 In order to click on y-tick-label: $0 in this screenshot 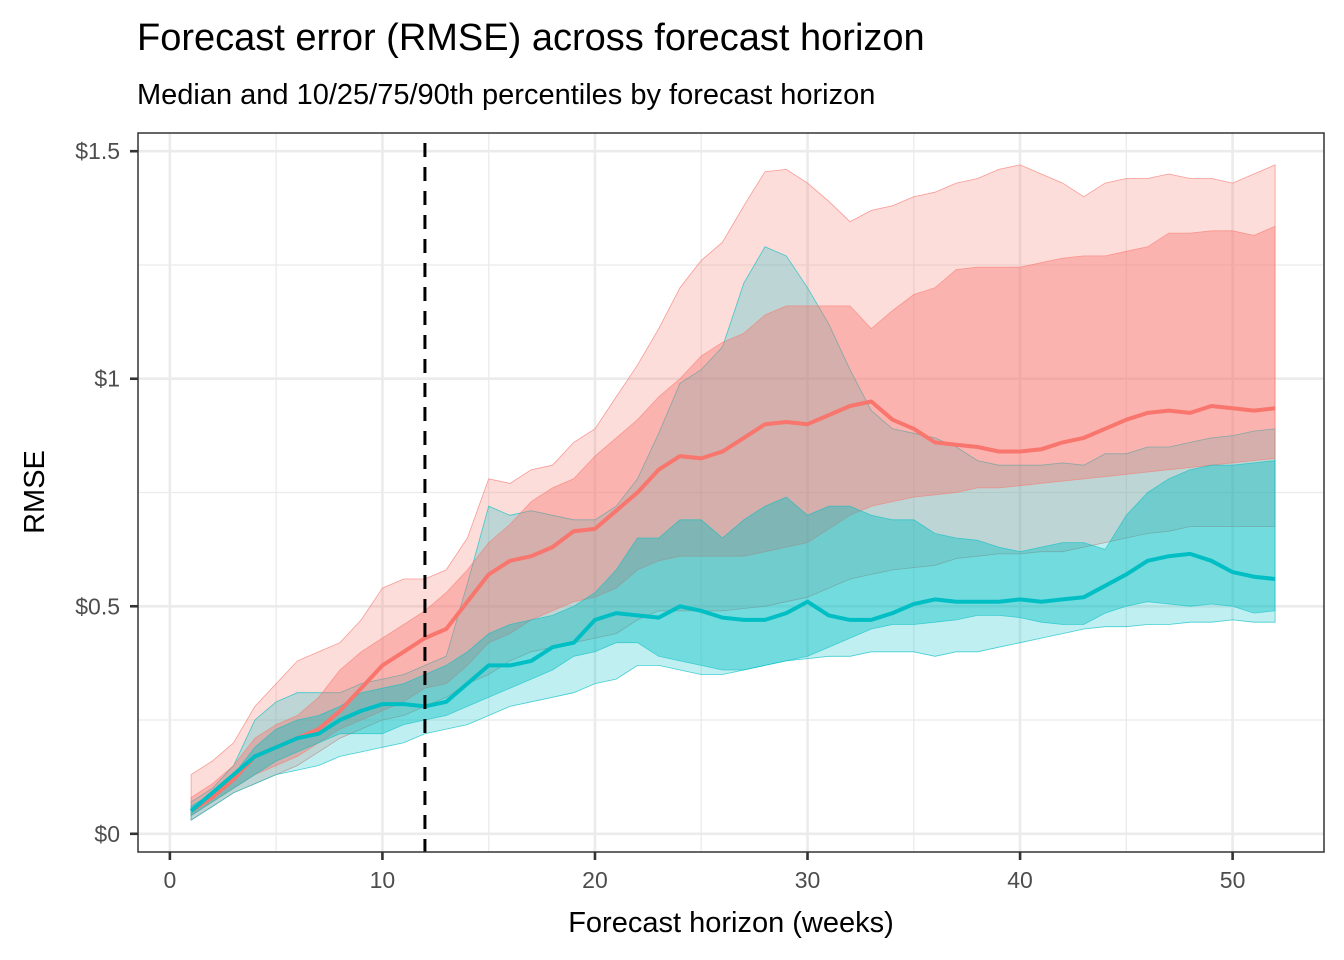, I will do `click(107, 834)`.